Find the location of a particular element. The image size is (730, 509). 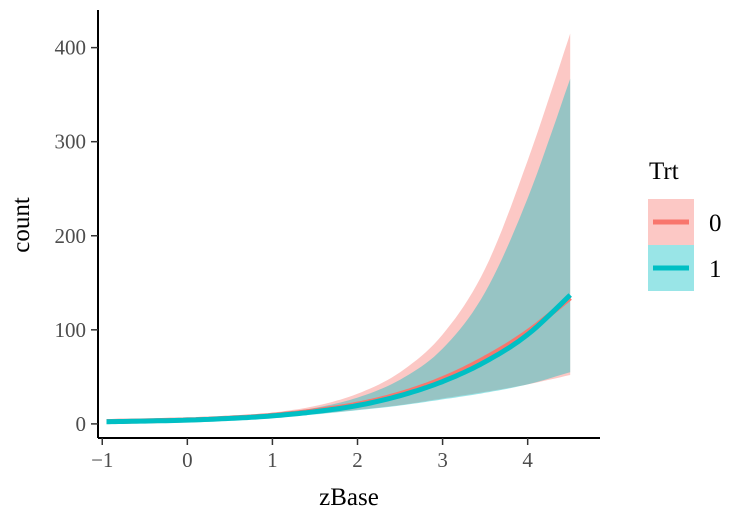

legend-item-trt-1: 1 is located at coordinates (685, 268).